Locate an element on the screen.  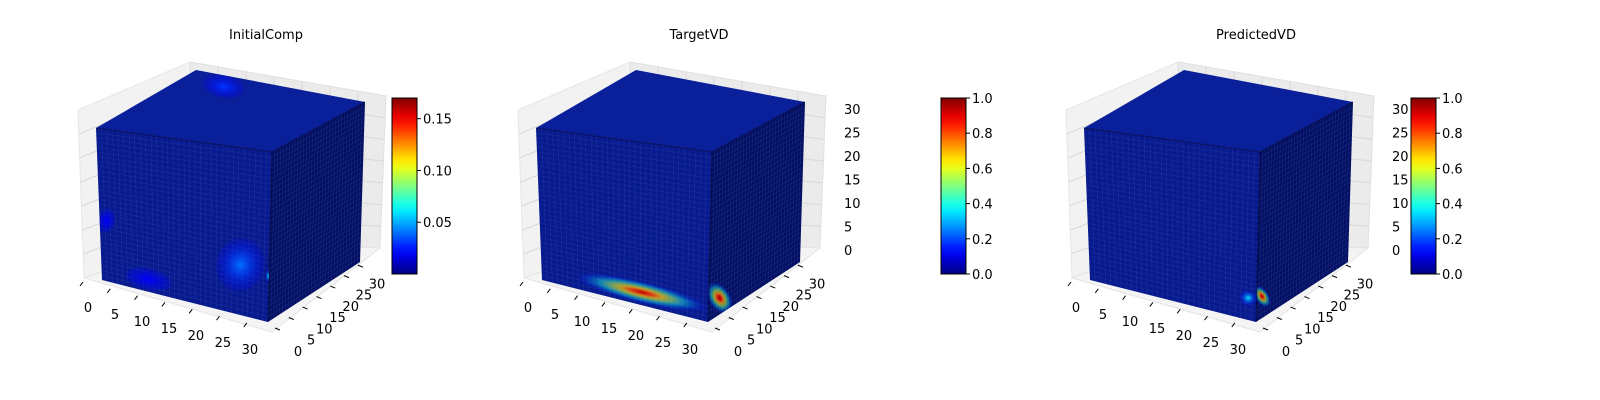
chart-title: TargetVD is located at coordinates (698, 35).